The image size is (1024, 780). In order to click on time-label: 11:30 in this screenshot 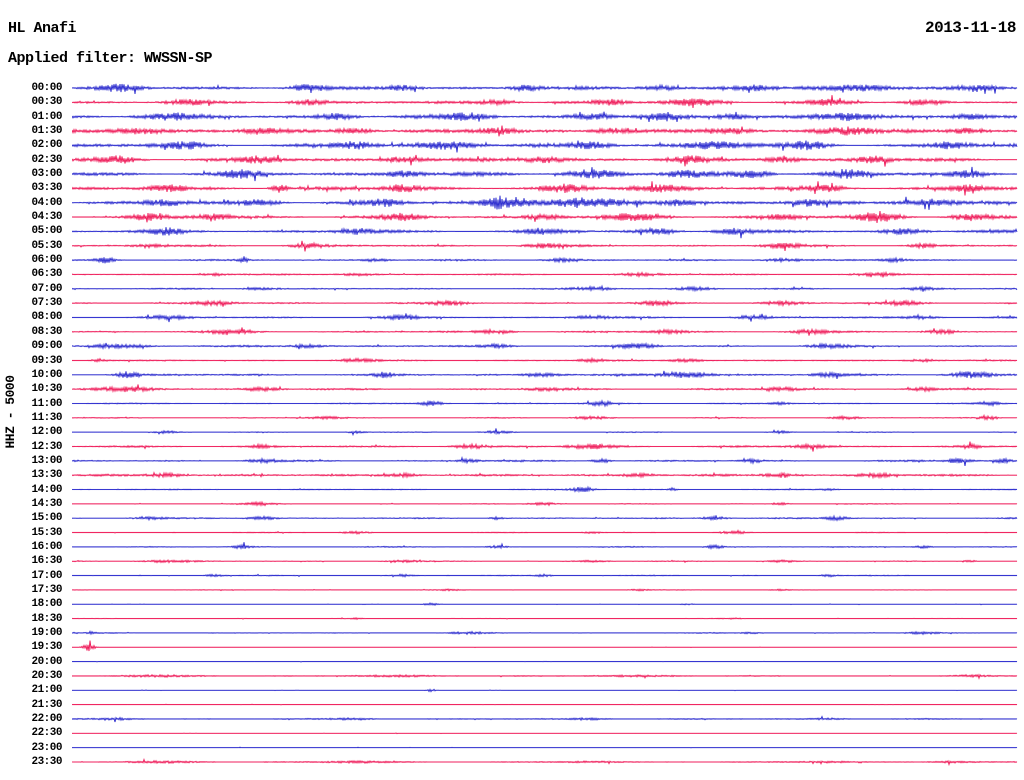, I will do `click(46, 417)`.